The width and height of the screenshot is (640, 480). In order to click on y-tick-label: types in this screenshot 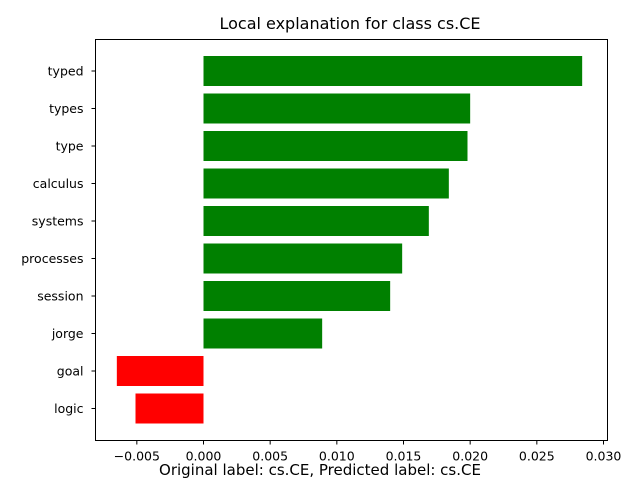, I will do `click(66, 108)`.